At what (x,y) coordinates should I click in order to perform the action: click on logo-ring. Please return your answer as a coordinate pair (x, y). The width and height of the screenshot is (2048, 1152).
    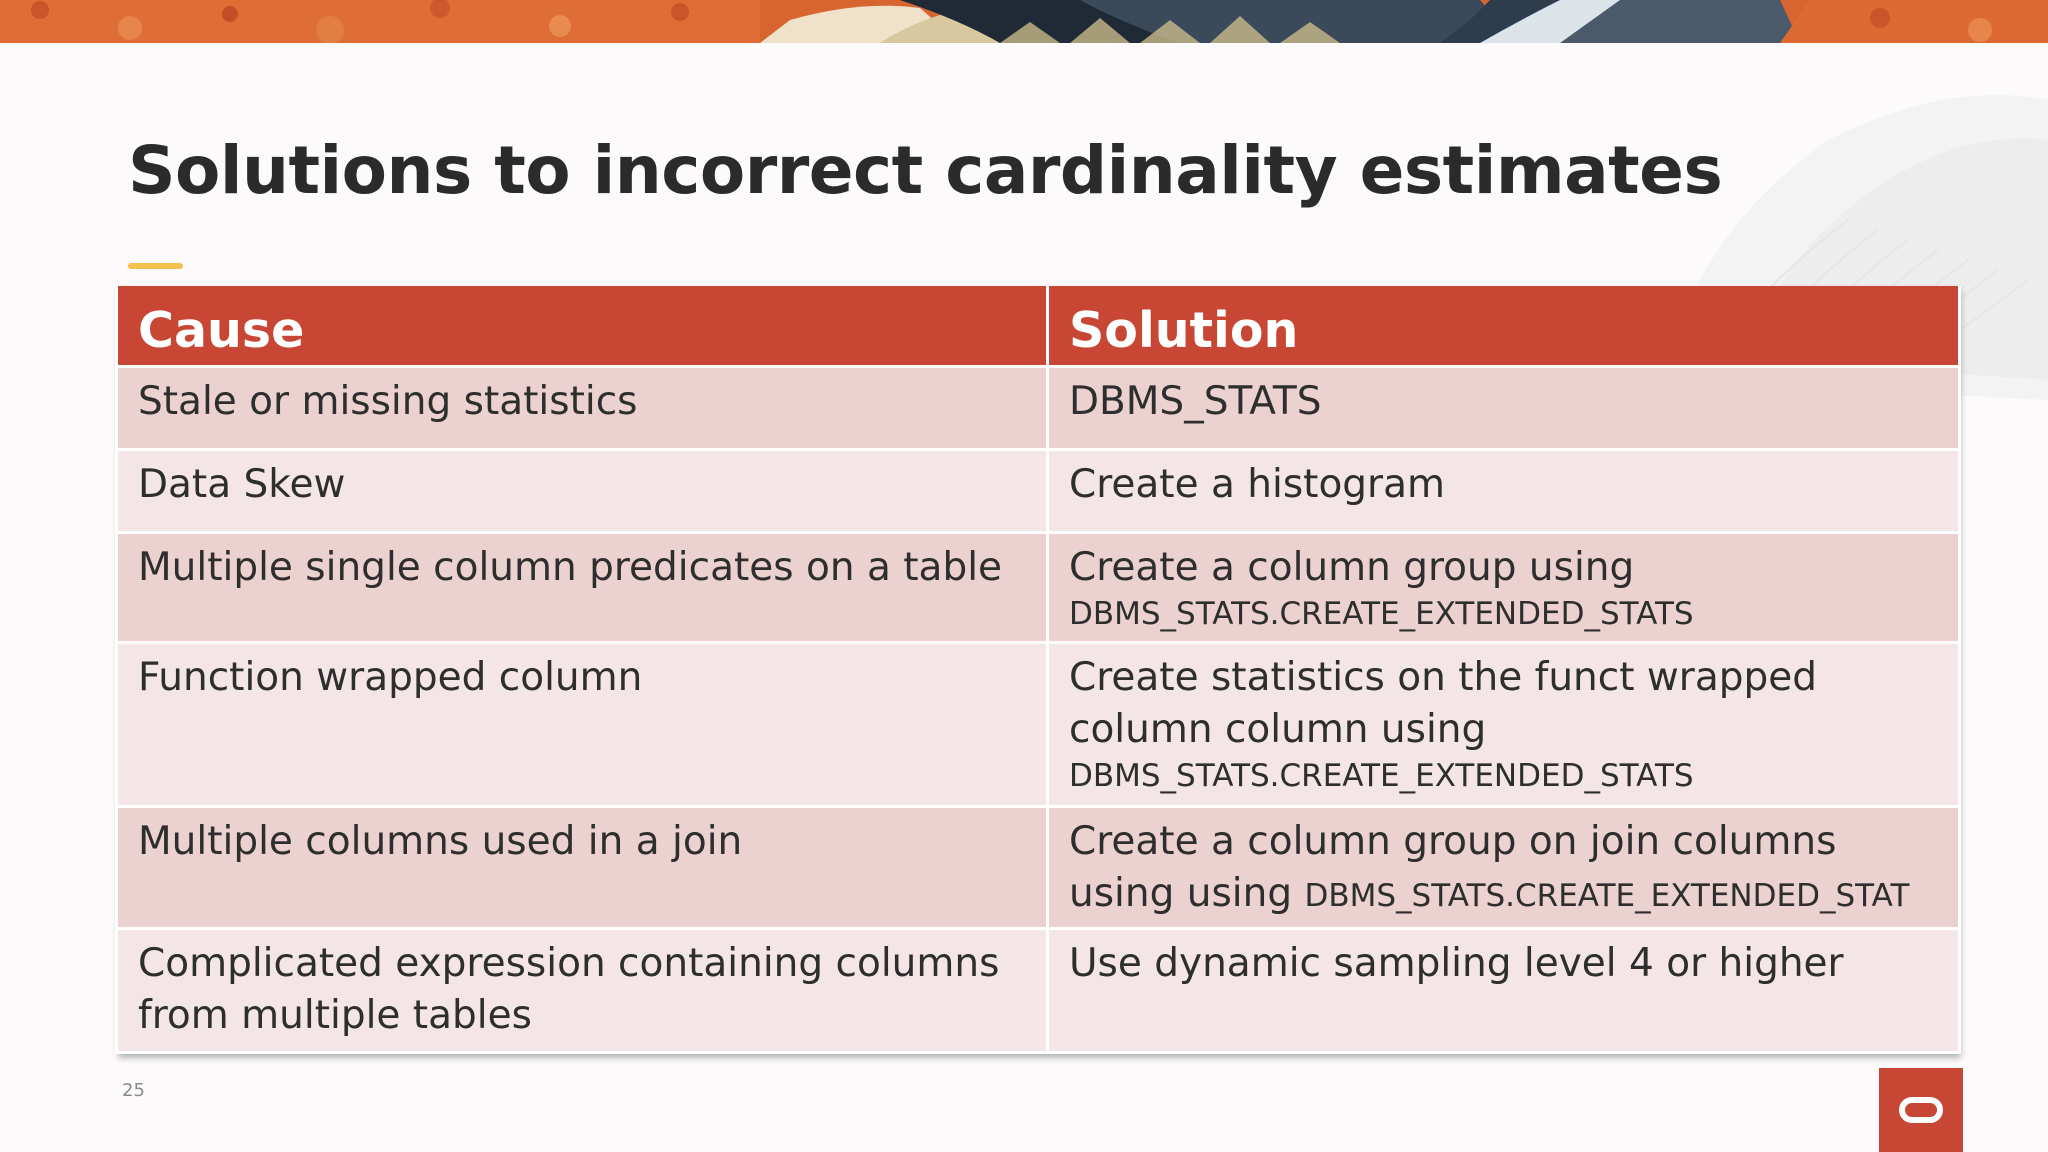
    Looking at the image, I should click on (1921, 1110).